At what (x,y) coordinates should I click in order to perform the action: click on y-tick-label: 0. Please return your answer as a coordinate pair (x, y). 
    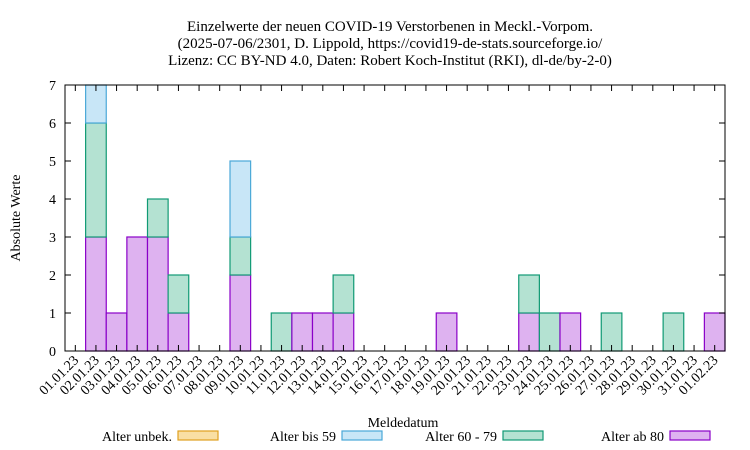
    Looking at the image, I should click on (52, 352).